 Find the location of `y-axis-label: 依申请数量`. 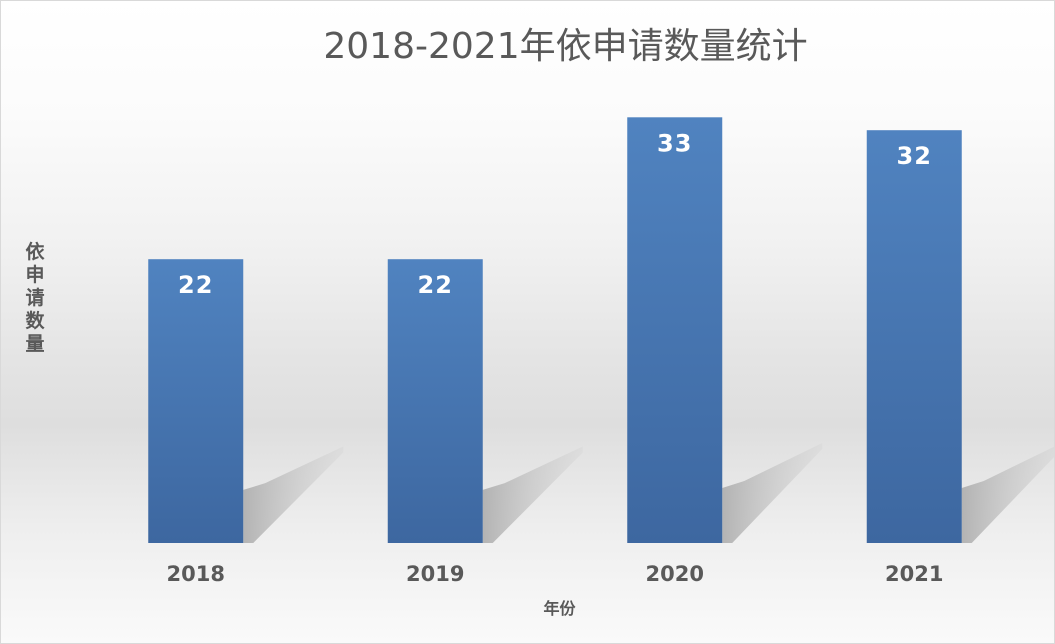

y-axis-label: 依申请数量 is located at coordinates (35, 298).